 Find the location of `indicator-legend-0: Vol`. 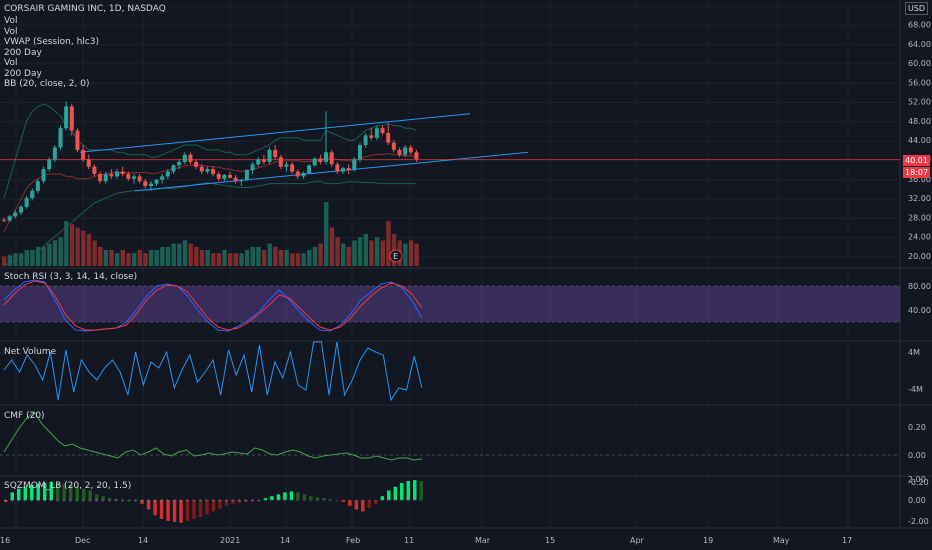

indicator-legend-0: Vol is located at coordinates (11, 21).